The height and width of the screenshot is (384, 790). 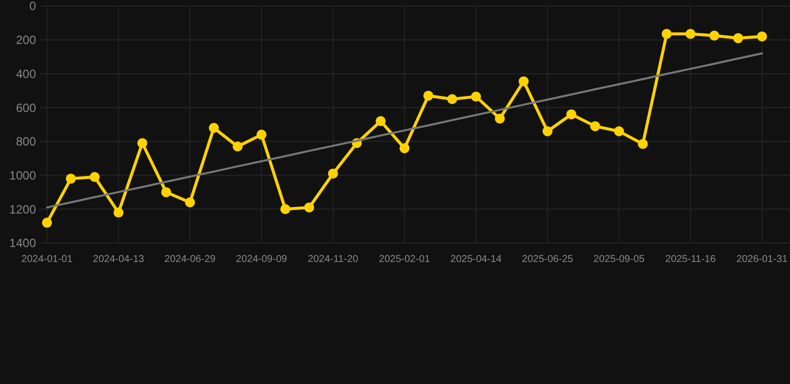 I want to click on x-tick-label: 2024-04-13, so click(x=118, y=259).